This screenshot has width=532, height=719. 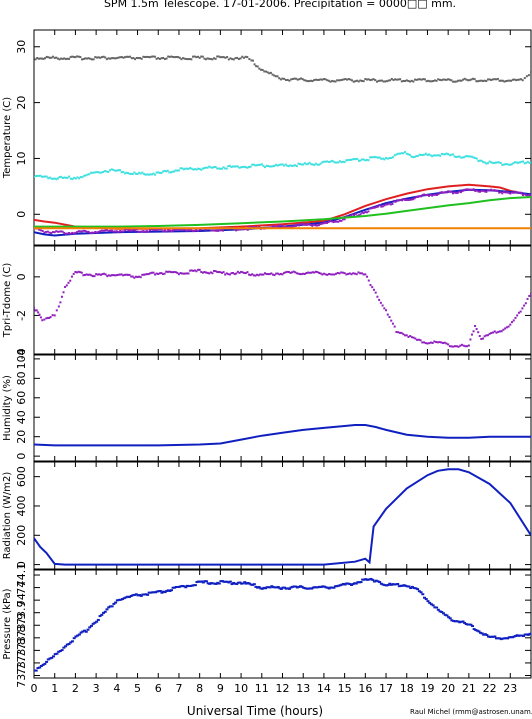 What do you see at coordinates (21, 588) in the screenshot?
I see `y-tick-label: 74` at bounding box center [21, 588].